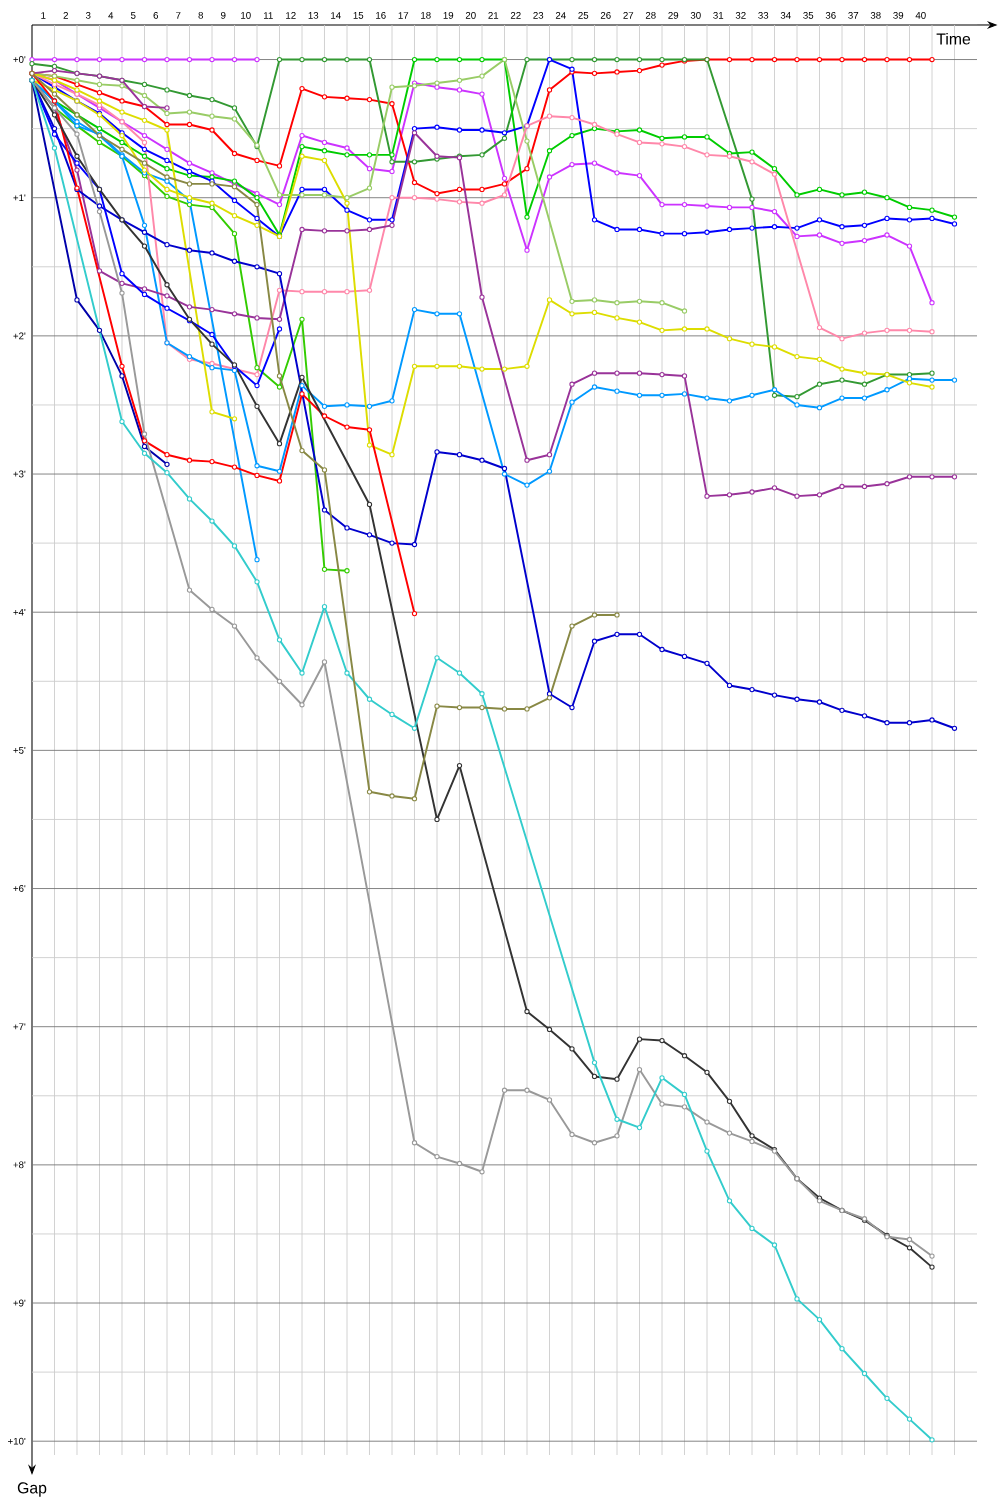  I want to click on x-tick-label: 39, so click(898, 15).